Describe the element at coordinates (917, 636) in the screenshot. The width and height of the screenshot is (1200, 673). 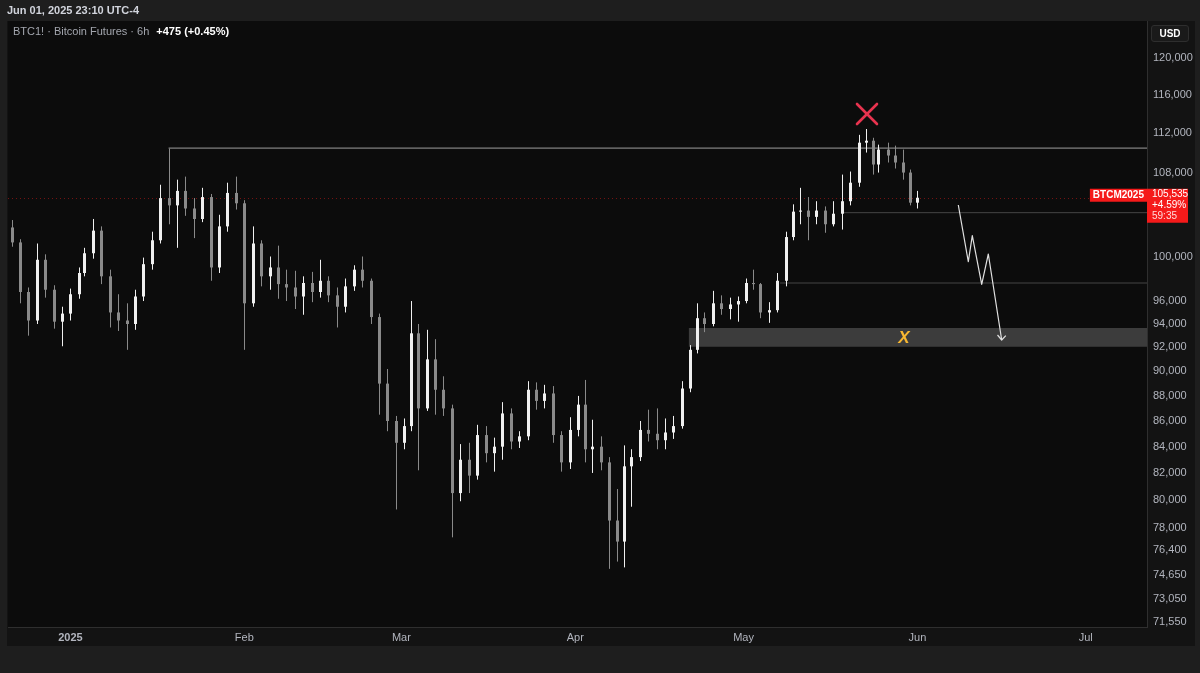
I see `x-tick-label: Jun` at that location.